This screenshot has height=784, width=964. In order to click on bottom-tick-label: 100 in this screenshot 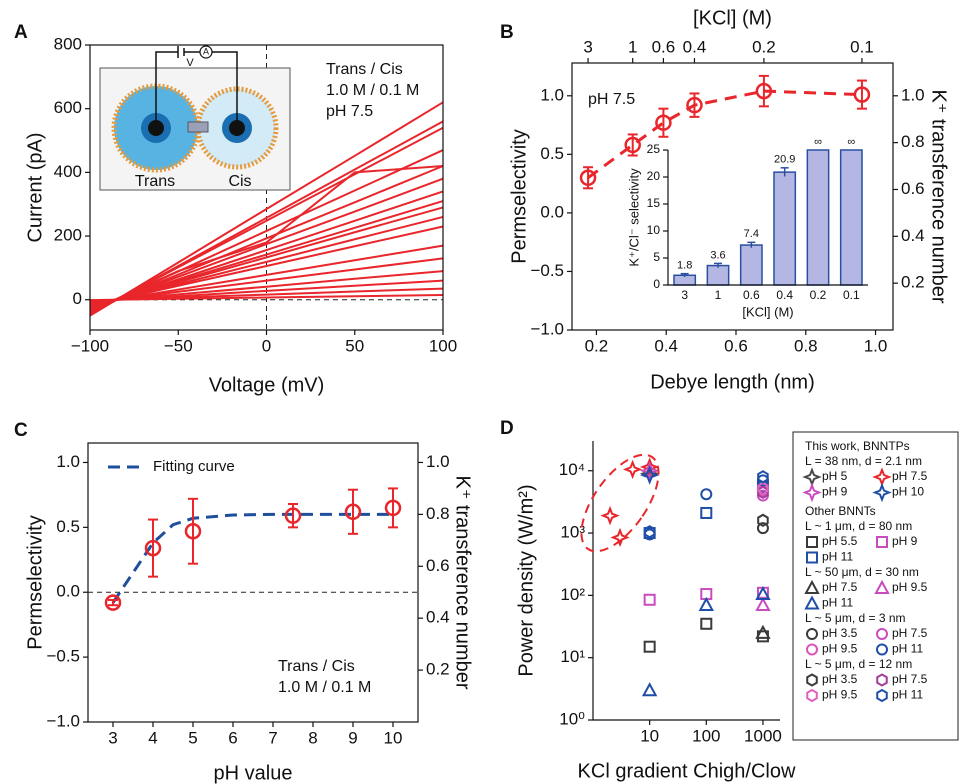, I will do `click(443, 345)`.